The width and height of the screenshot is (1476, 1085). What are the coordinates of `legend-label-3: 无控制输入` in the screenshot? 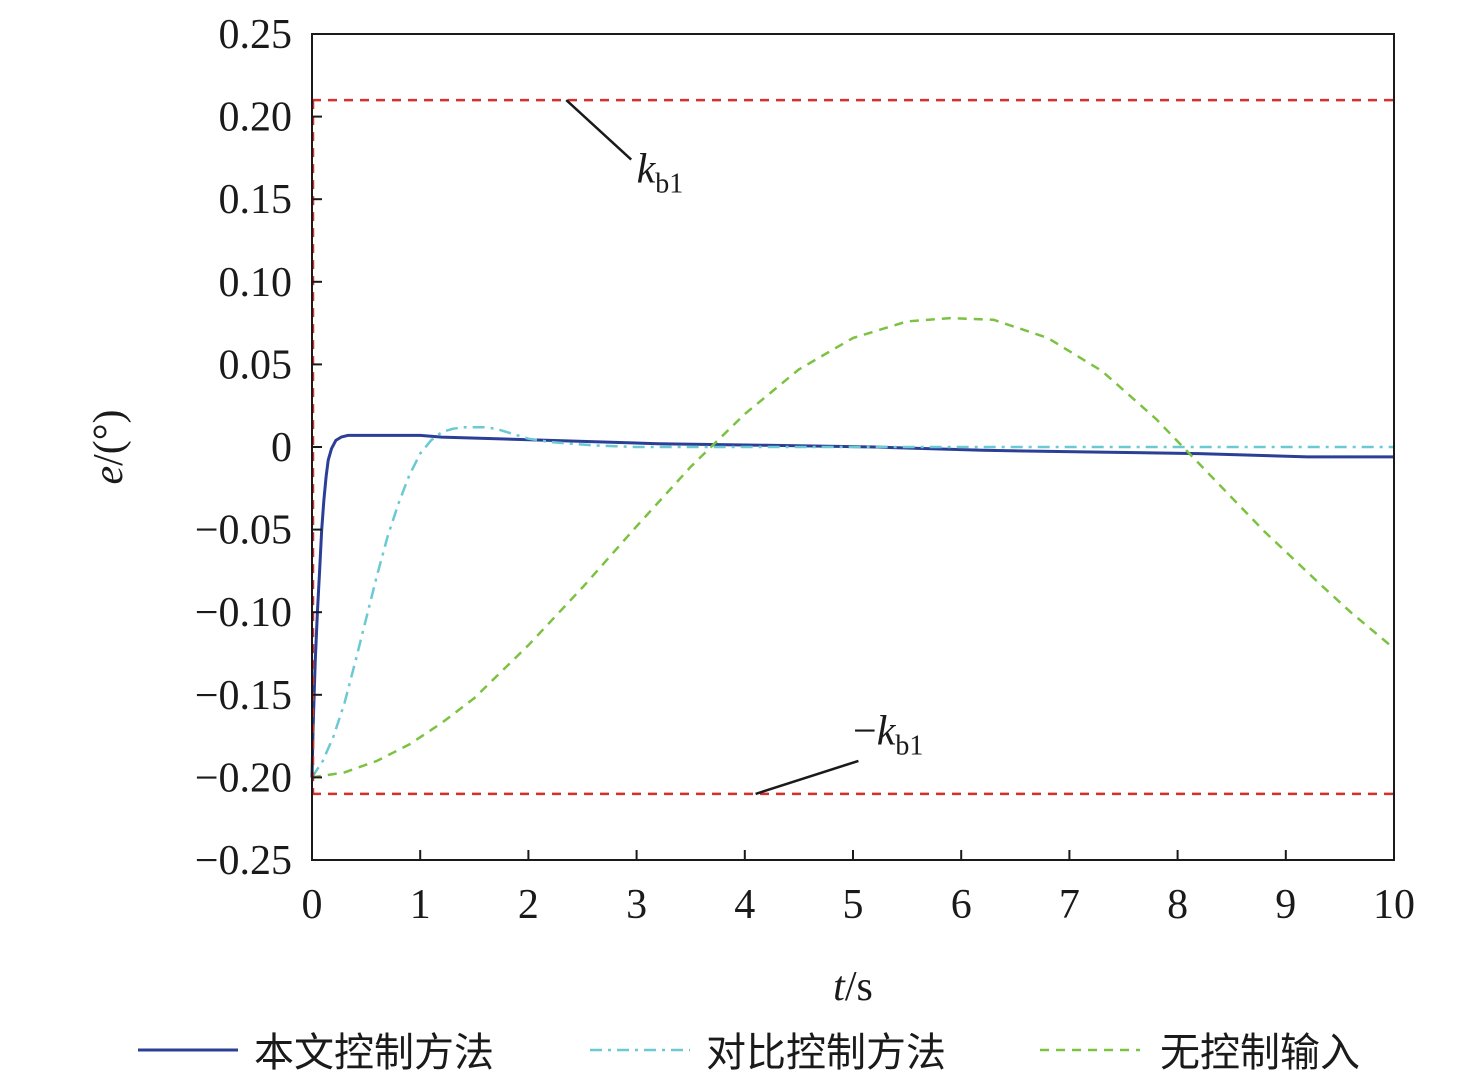 It's located at (1260, 1053).